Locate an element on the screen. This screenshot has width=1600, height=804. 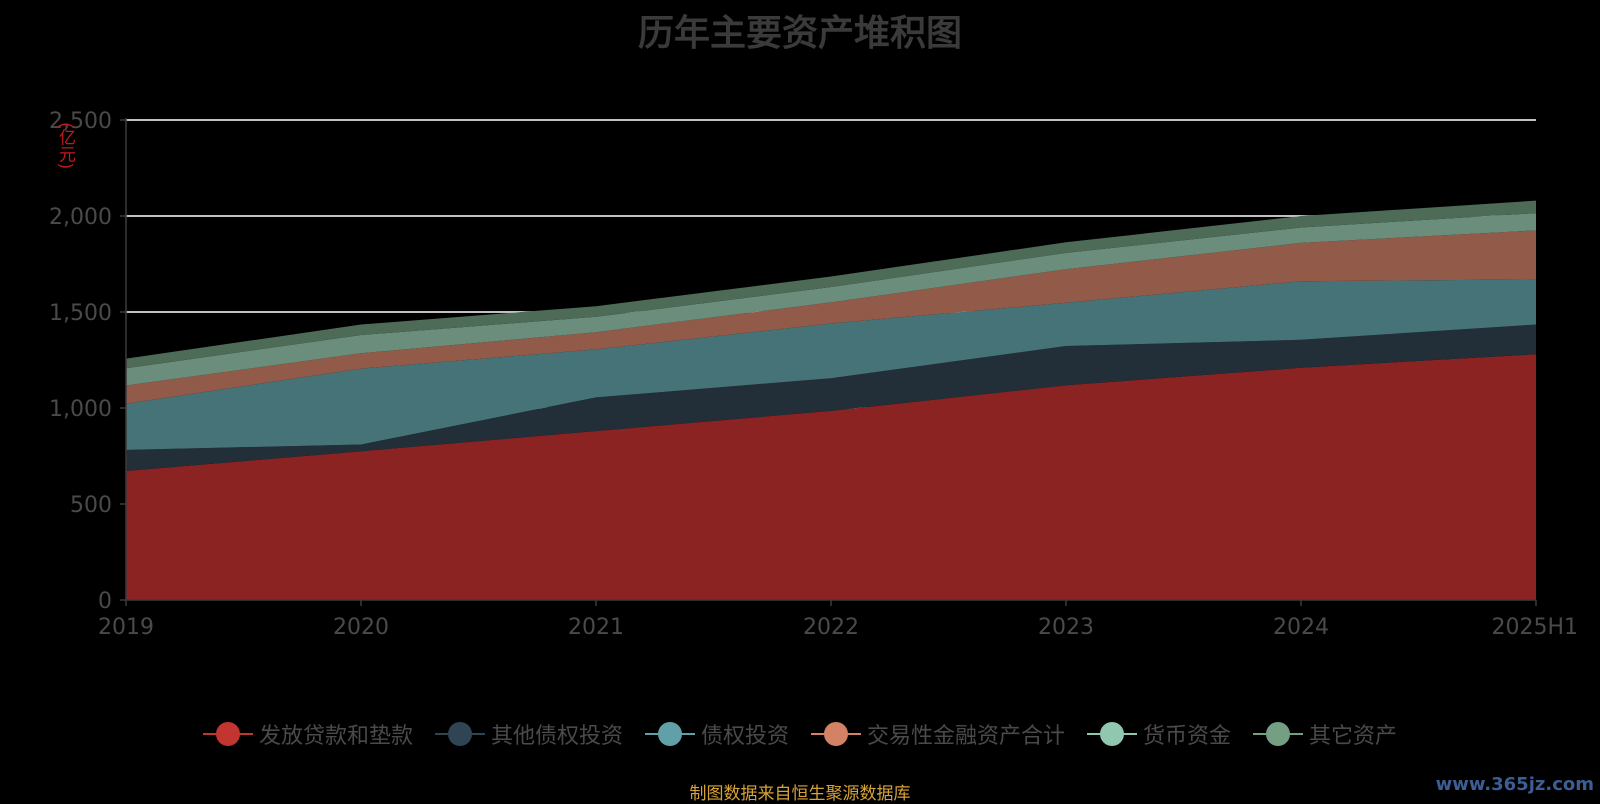
y-tick-label-3: 1,500 is located at coordinates (80, 313).